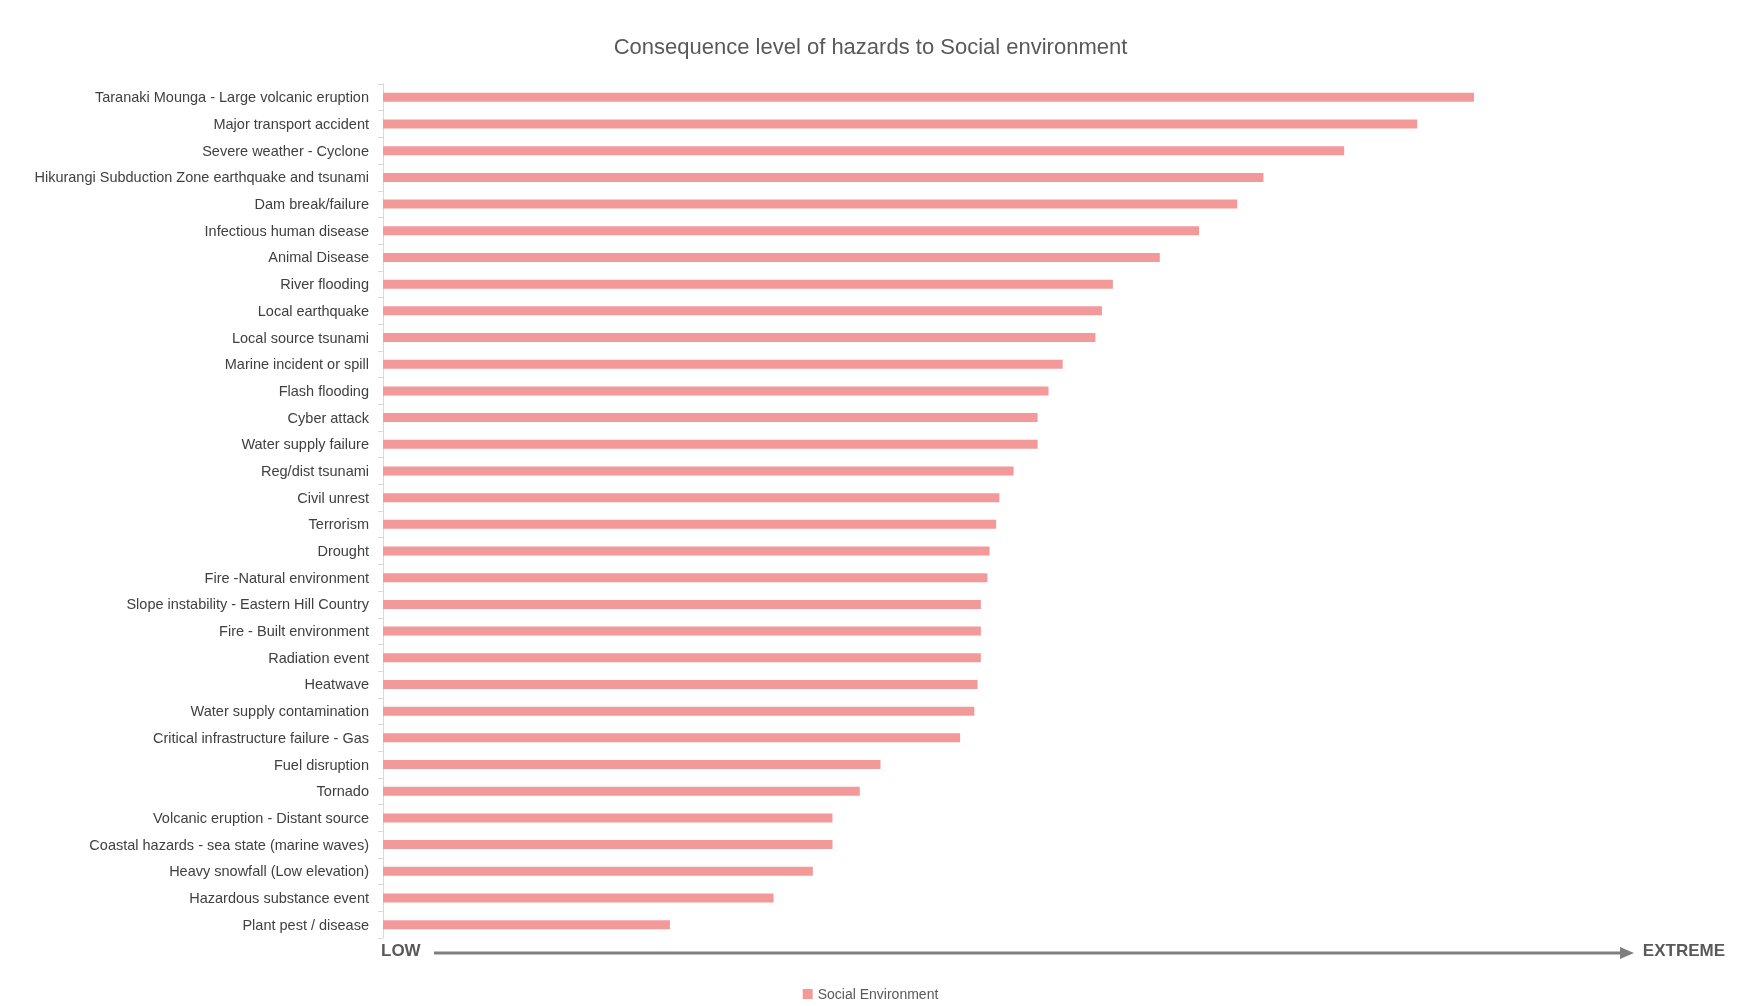 This screenshot has height=1006, width=1741. What do you see at coordinates (1684, 950) in the screenshot?
I see `text: EXTREME` at bounding box center [1684, 950].